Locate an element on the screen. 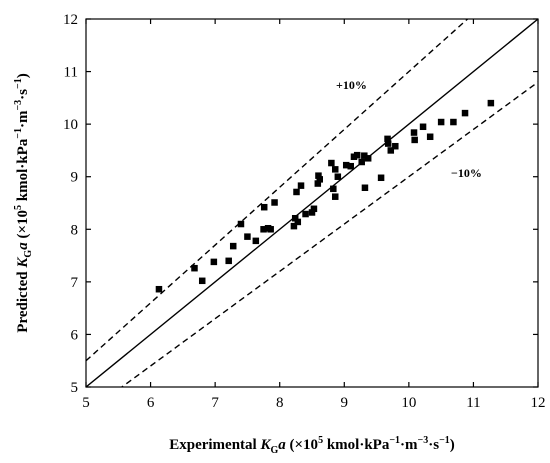  x-tick-label: 11 is located at coordinates (473, 403).